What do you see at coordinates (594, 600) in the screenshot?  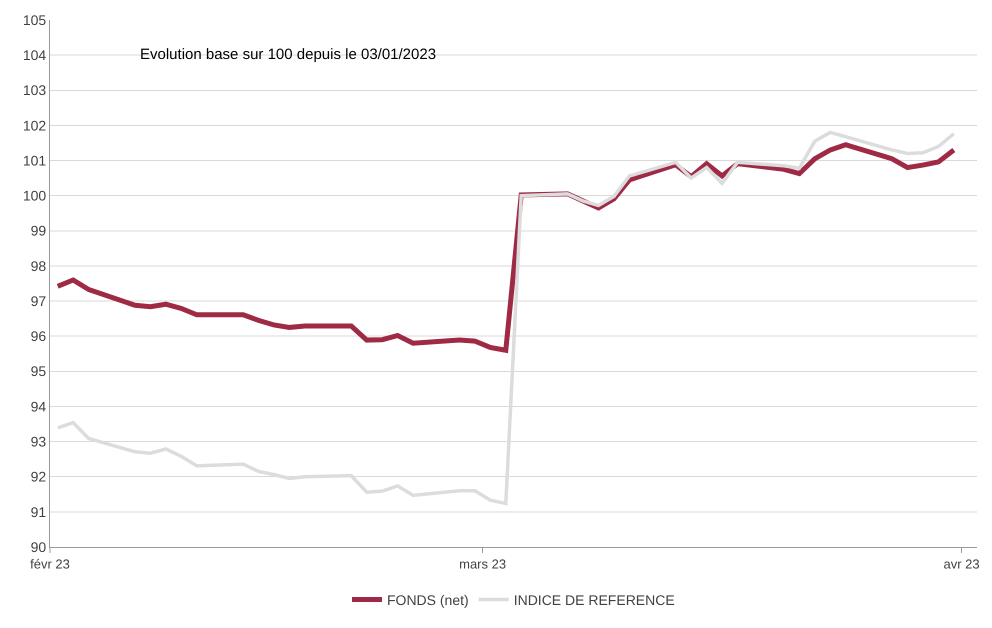 I see `legend-label: INDICE DE REFERENCE` at bounding box center [594, 600].